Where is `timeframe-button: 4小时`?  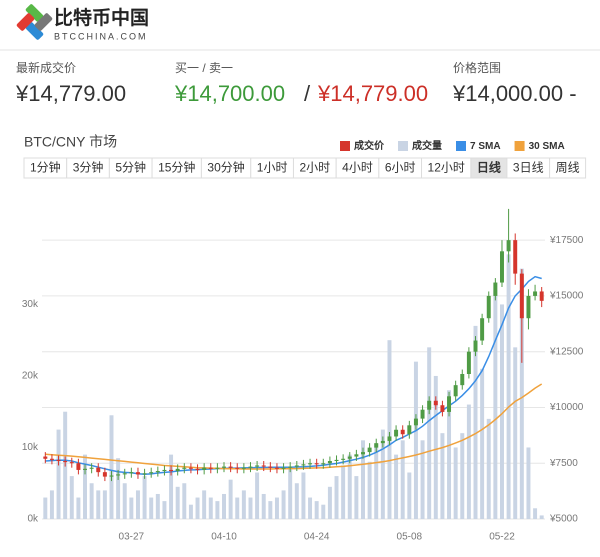 timeframe-button: 4小时 is located at coordinates (357, 168).